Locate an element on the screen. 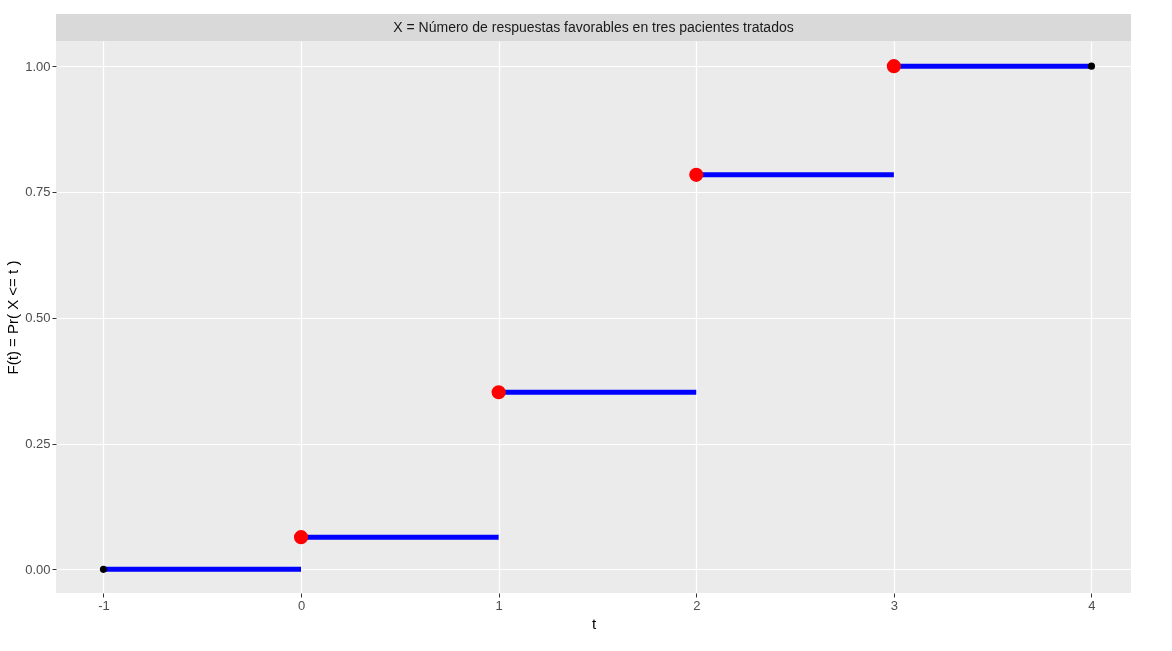 The height and width of the screenshot is (651, 1172). y-tick-label: 0.75 is located at coordinates (38, 192).